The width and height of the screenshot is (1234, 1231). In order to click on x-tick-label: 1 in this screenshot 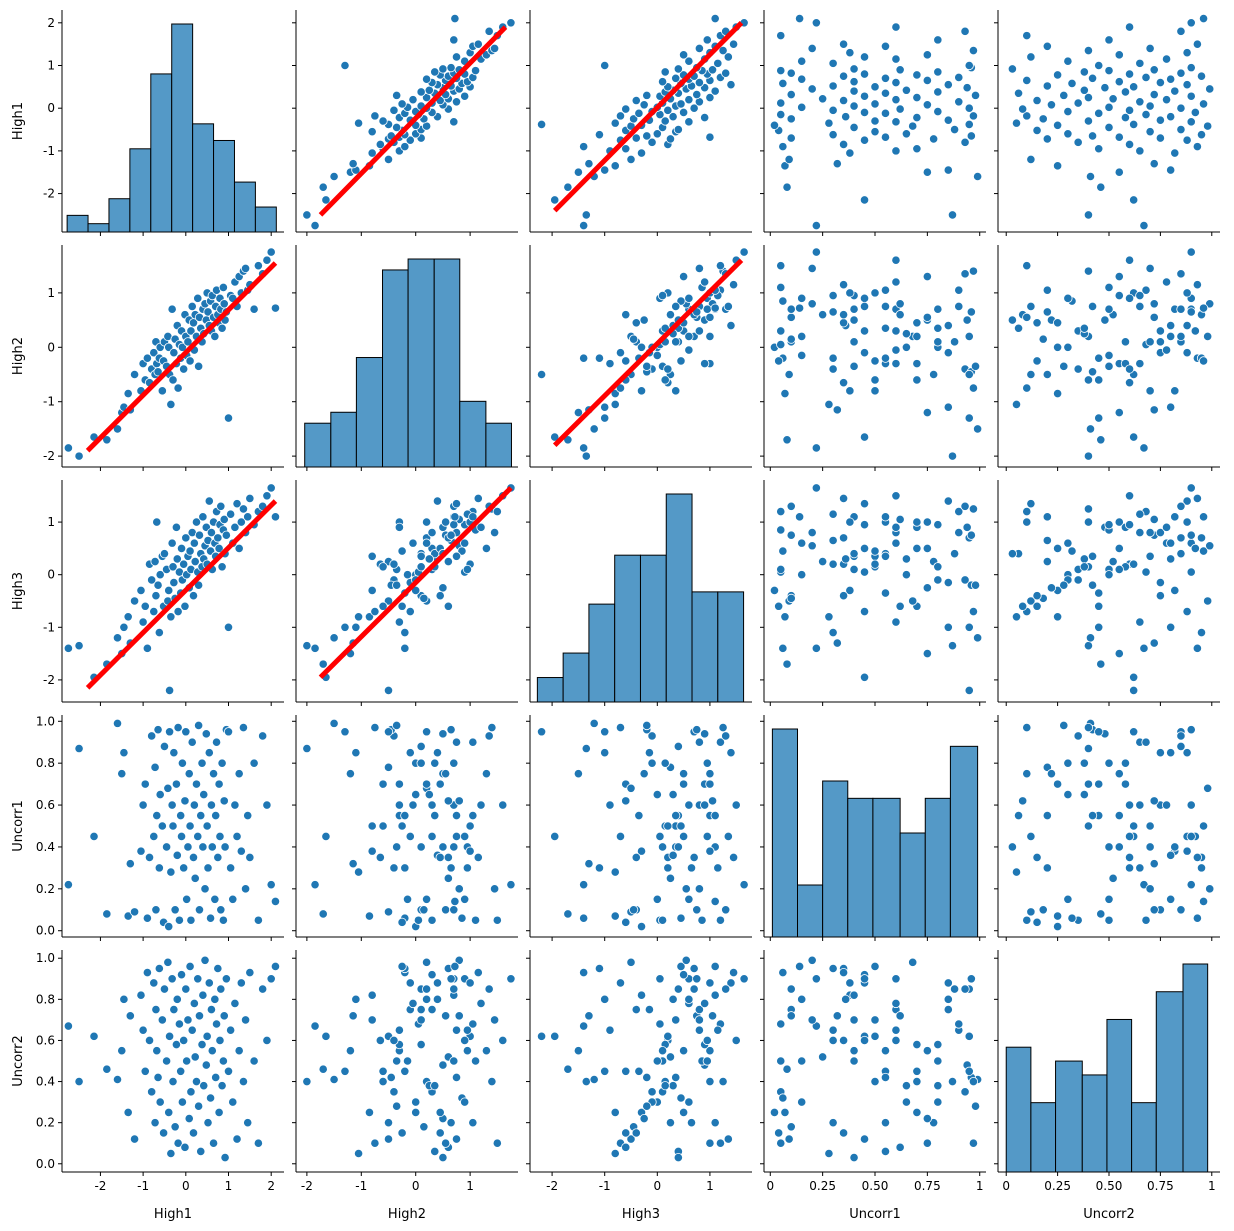, I will do `click(980, 1186)`.